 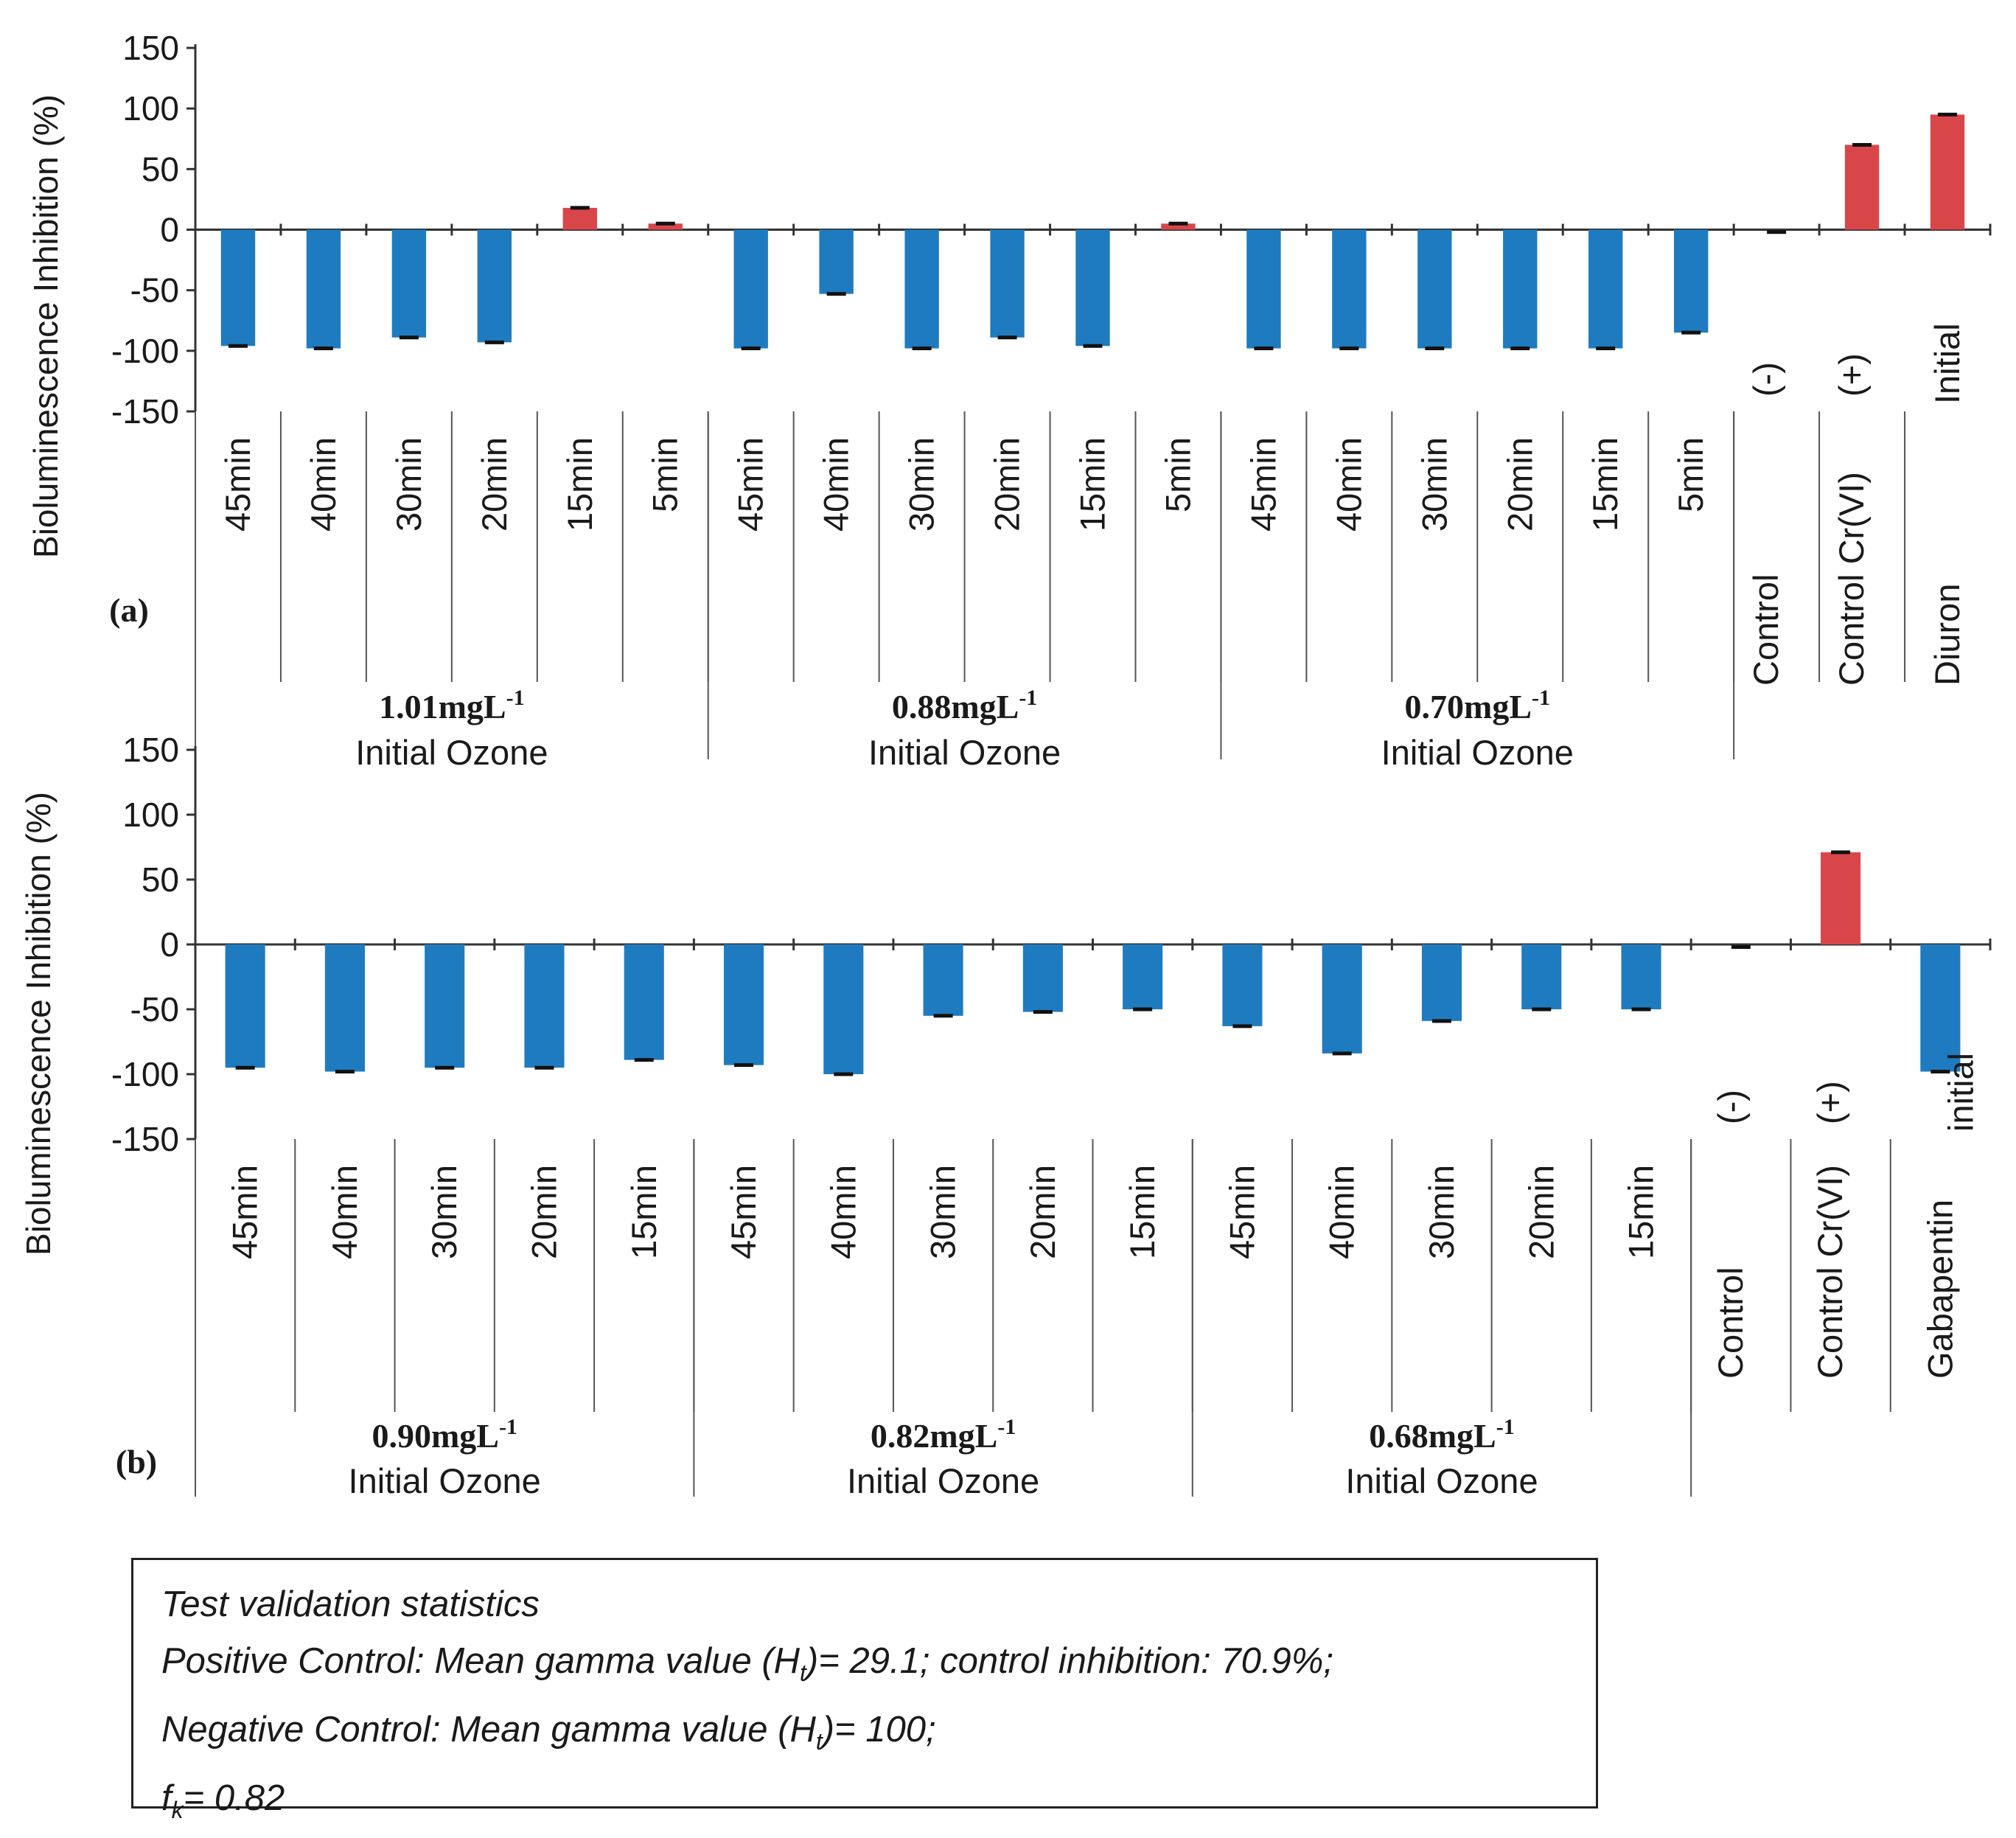 I want to click on panel-b-category-label: 20min, so click(x=1540, y=1212).